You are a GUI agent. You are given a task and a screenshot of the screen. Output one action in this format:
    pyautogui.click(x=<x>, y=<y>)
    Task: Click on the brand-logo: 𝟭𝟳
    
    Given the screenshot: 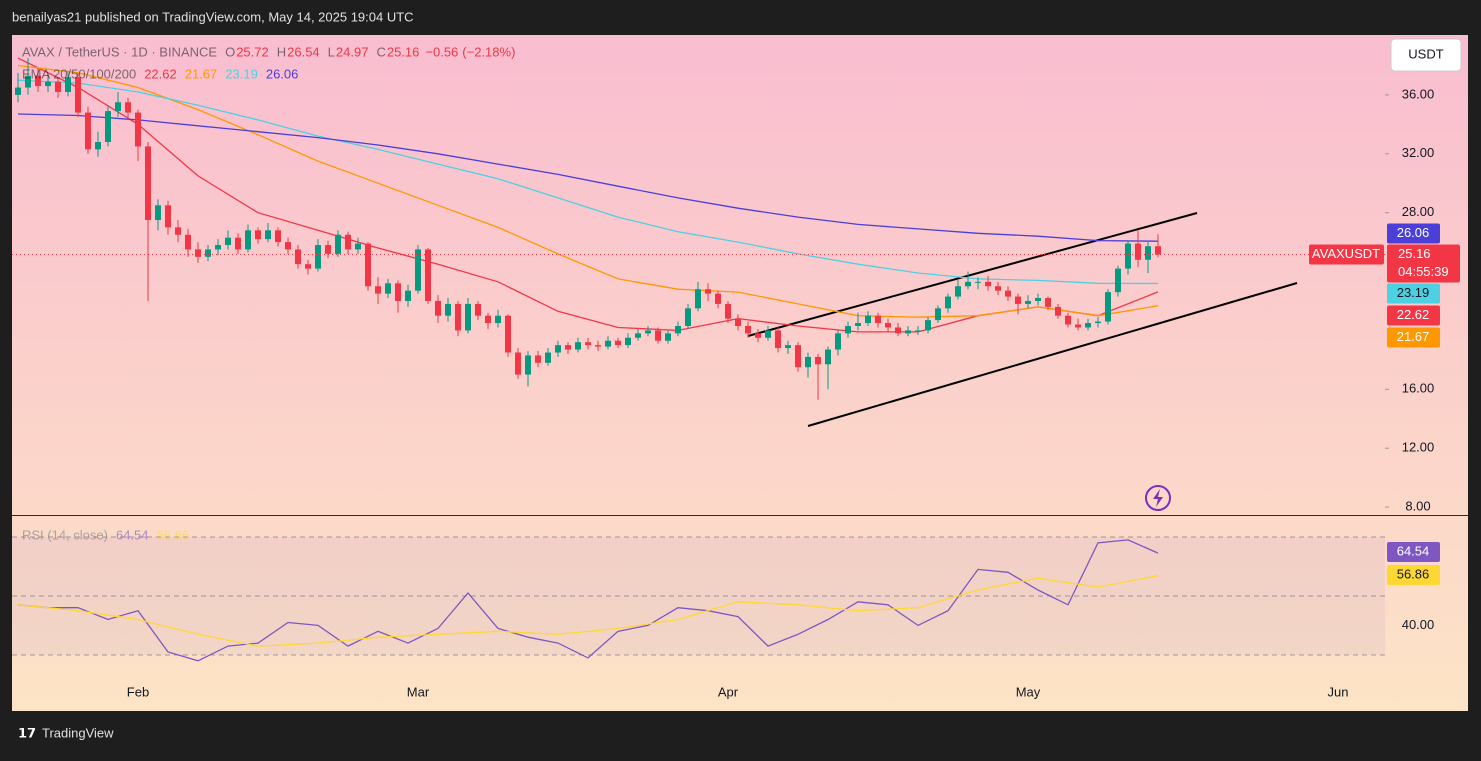 What is the action you would take?
    pyautogui.click(x=27, y=732)
    